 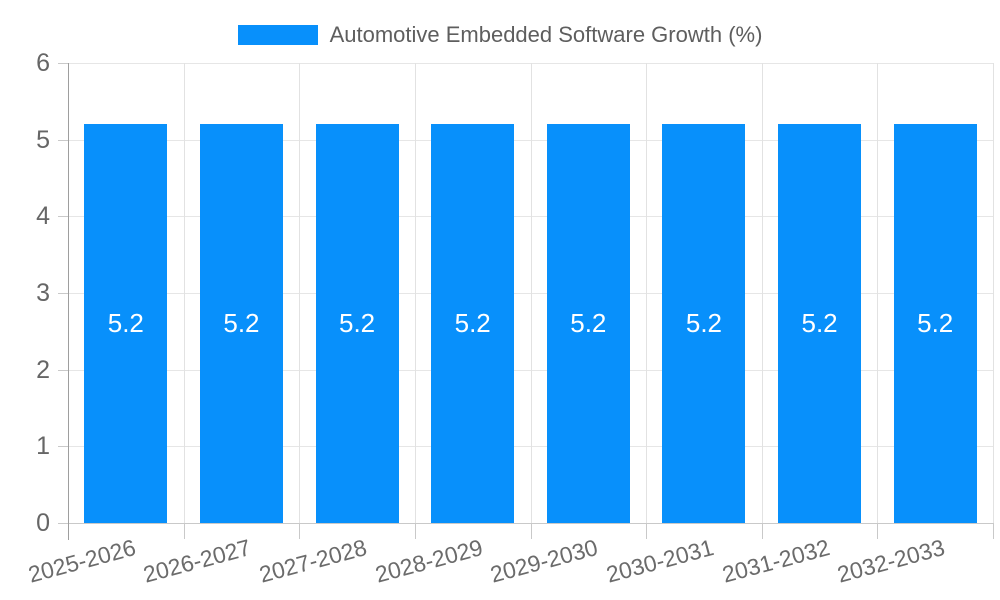 What do you see at coordinates (82, 561) in the screenshot?
I see `x-axis-label: 2025-2026` at bounding box center [82, 561].